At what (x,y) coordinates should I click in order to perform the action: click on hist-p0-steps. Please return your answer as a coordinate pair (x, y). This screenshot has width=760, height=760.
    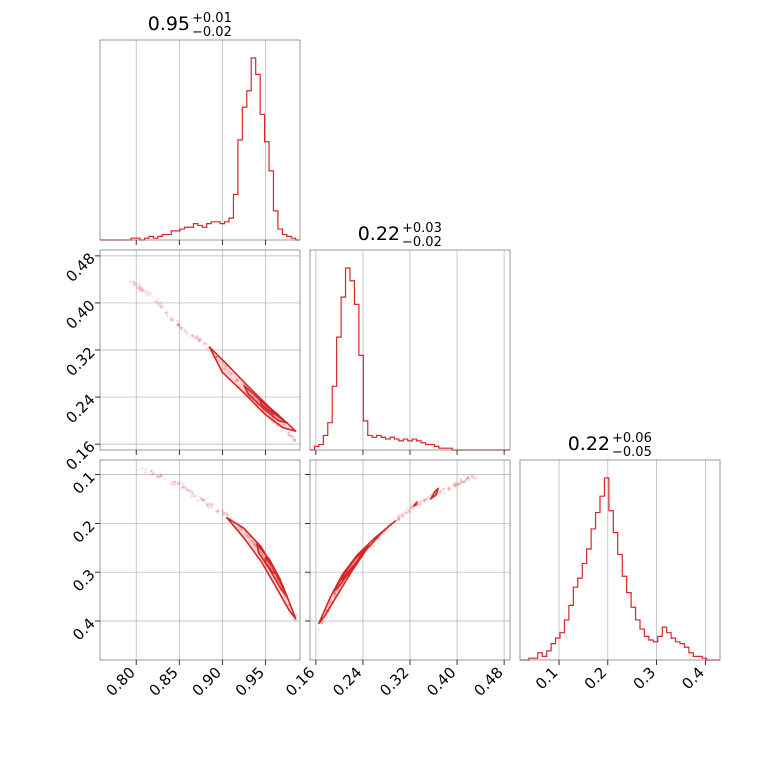
    Looking at the image, I should click on (200, 149).